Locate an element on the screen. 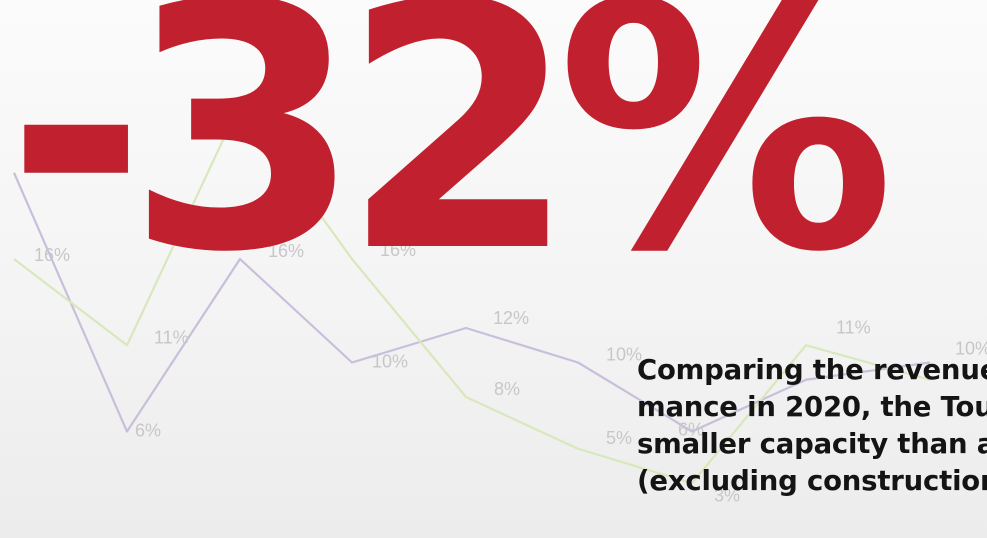 The width and height of the screenshot is (987, 538). data-label: 5% is located at coordinates (619, 438).